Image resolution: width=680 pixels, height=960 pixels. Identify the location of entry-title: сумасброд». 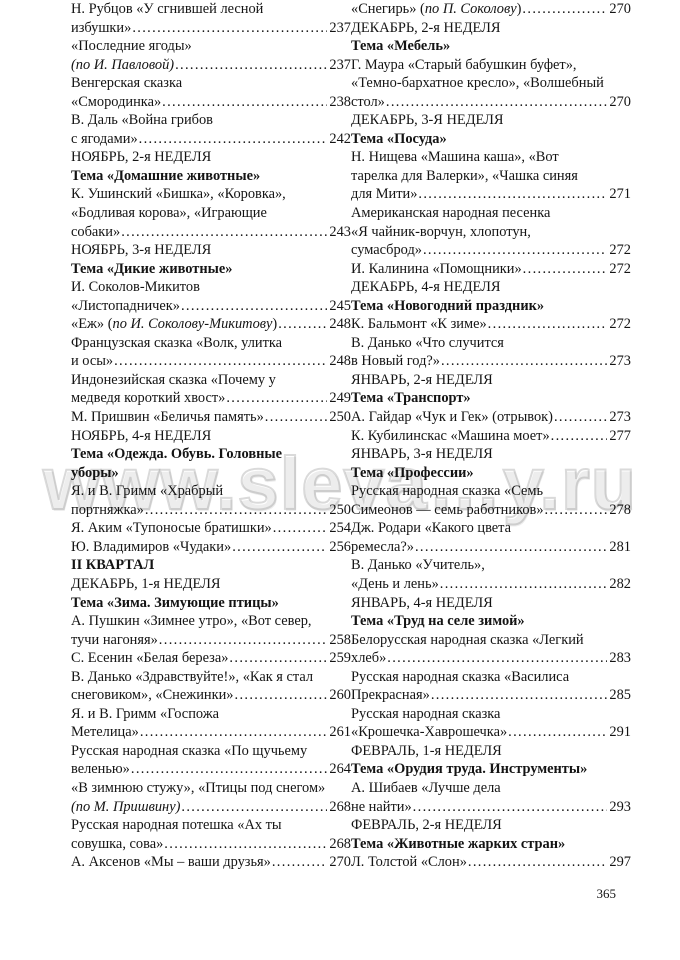
(386, 250).